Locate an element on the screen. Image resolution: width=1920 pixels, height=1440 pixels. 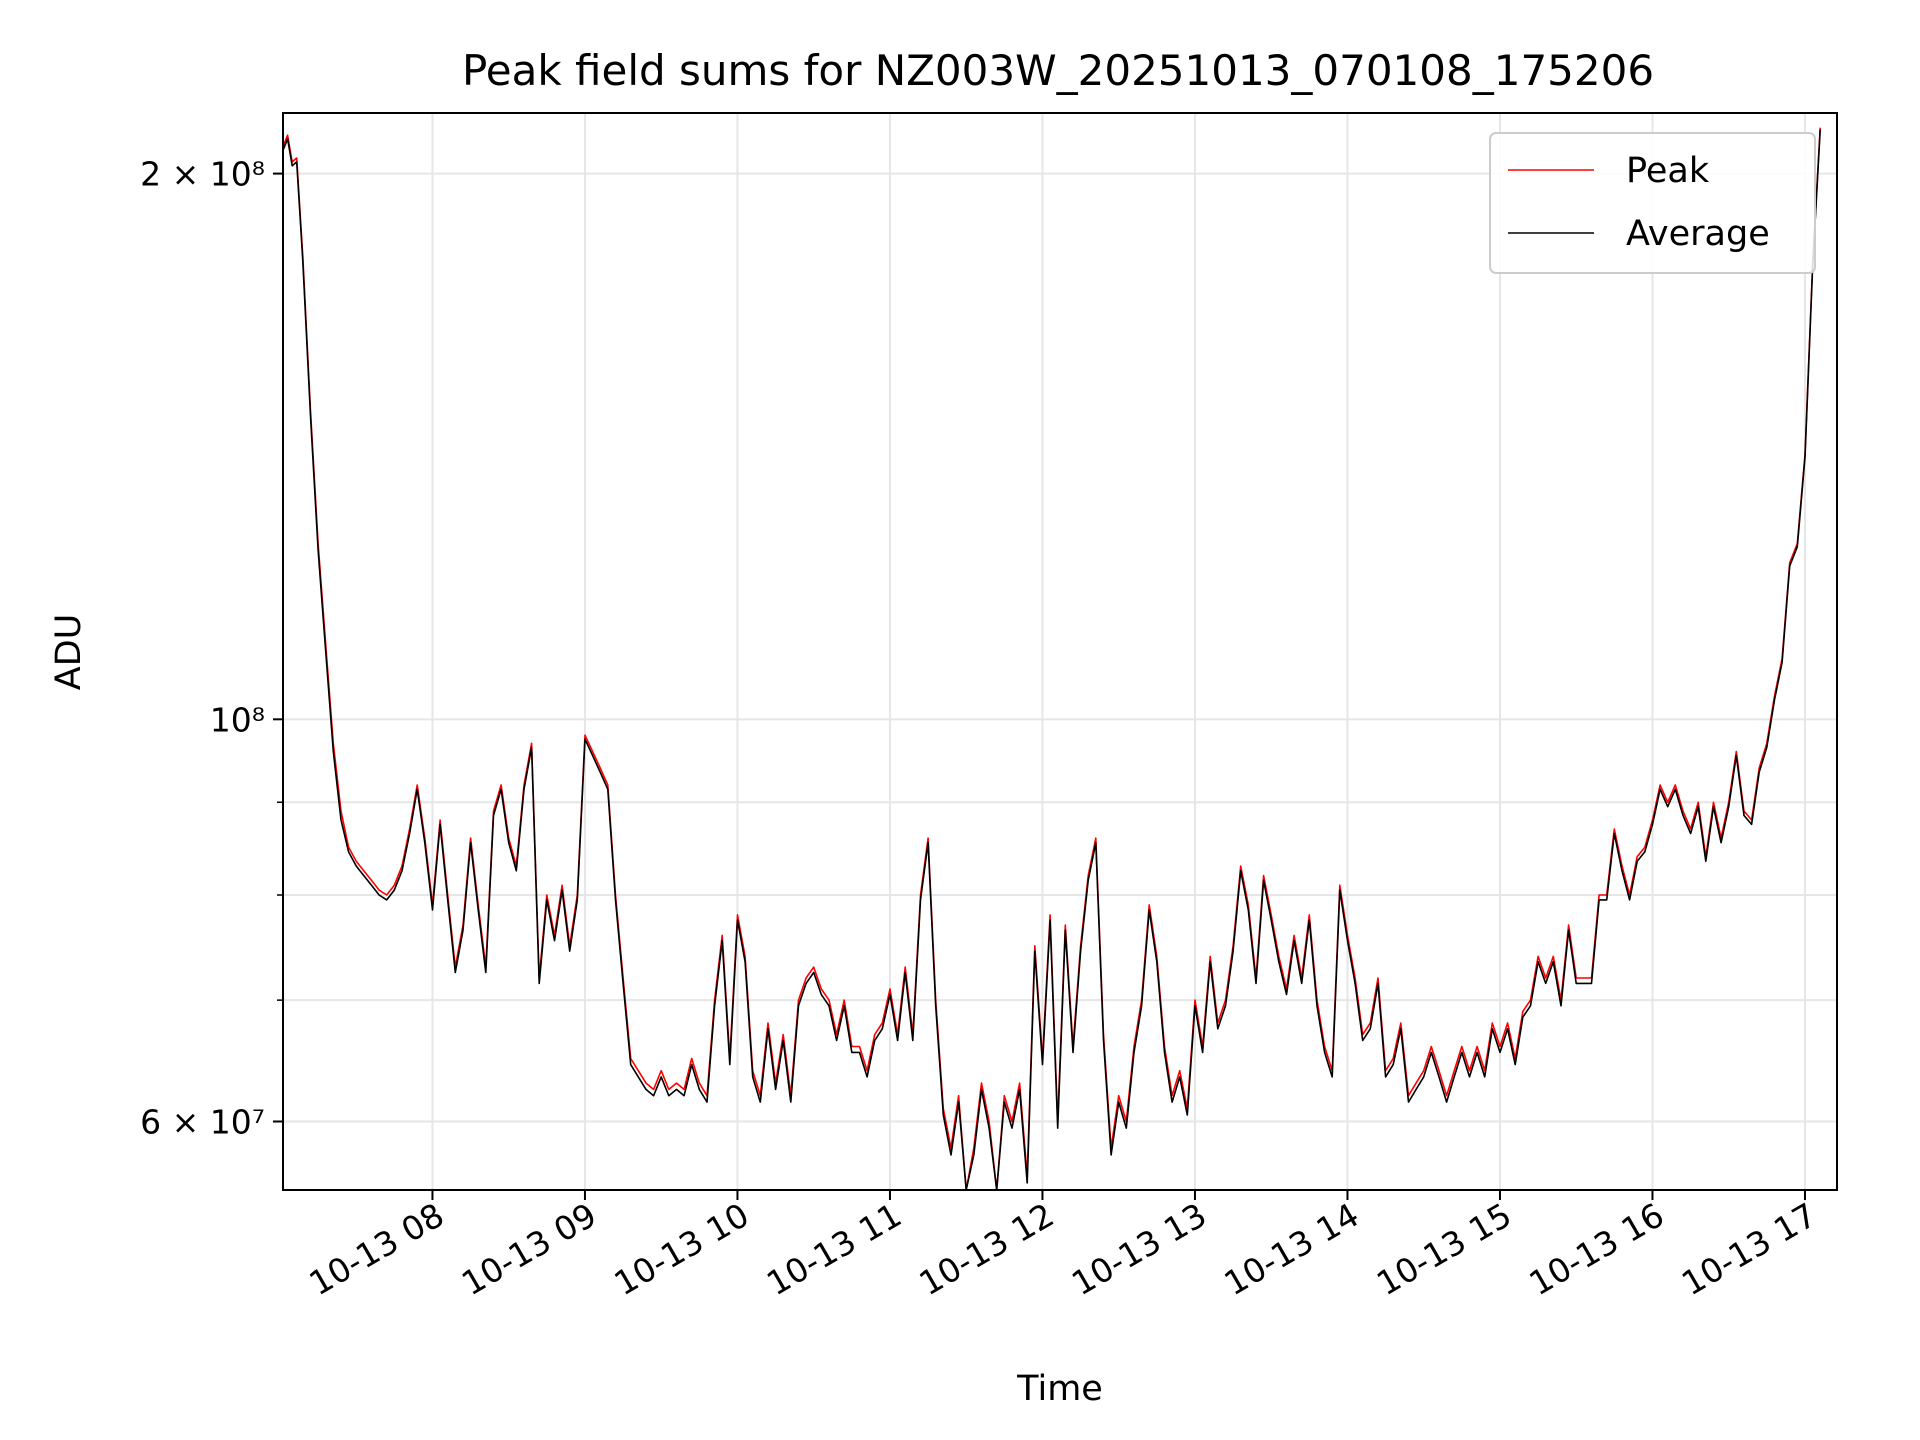
legend-box is located at coordinates (1652, 203).